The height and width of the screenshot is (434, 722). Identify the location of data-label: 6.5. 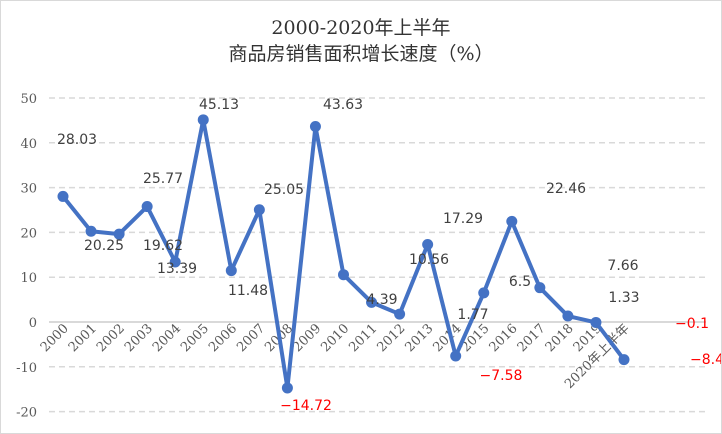
(520, 282).